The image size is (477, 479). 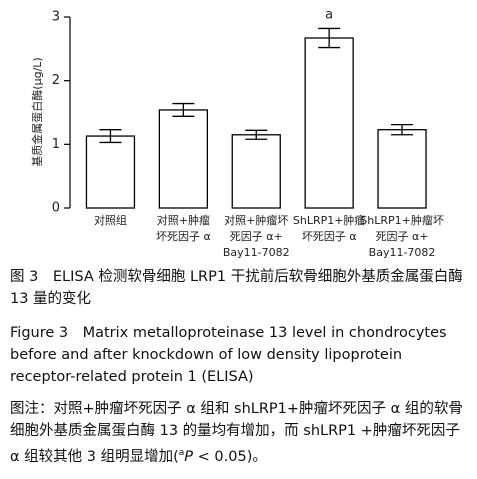 I want to click on note-text: < 0.05)。, so click(x=230, y=456).